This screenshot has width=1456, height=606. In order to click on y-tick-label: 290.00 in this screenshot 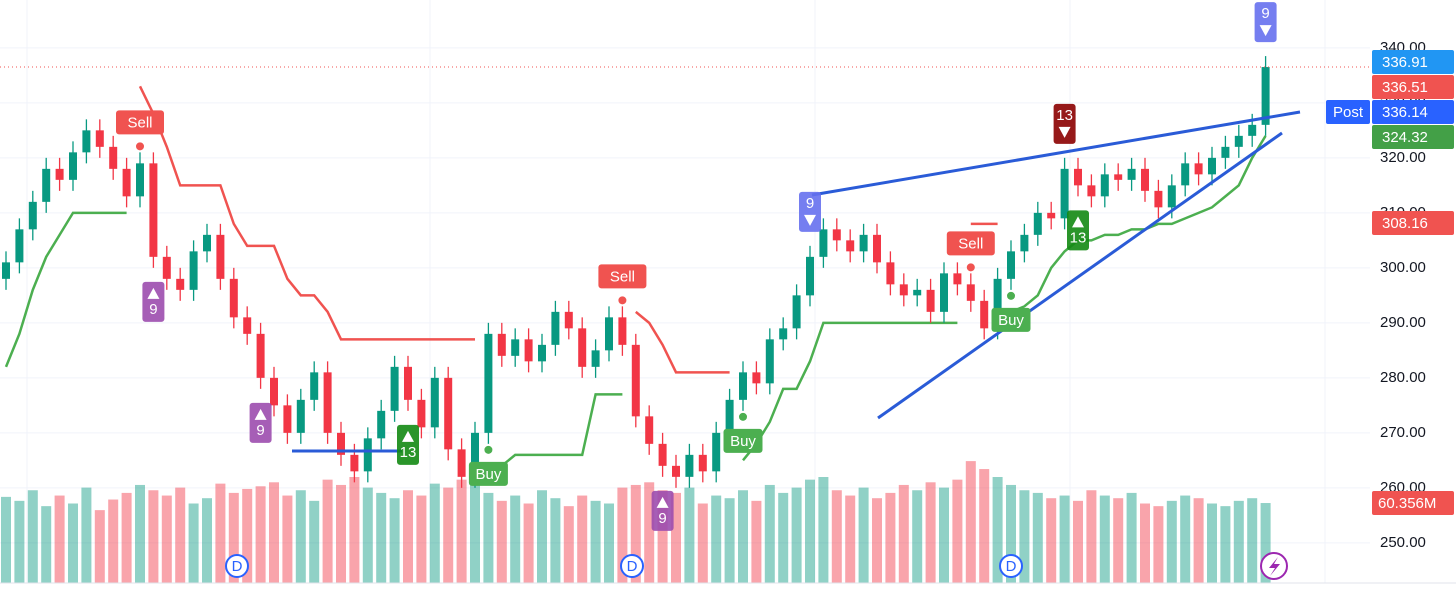, I will do `click(1403, 322)`.